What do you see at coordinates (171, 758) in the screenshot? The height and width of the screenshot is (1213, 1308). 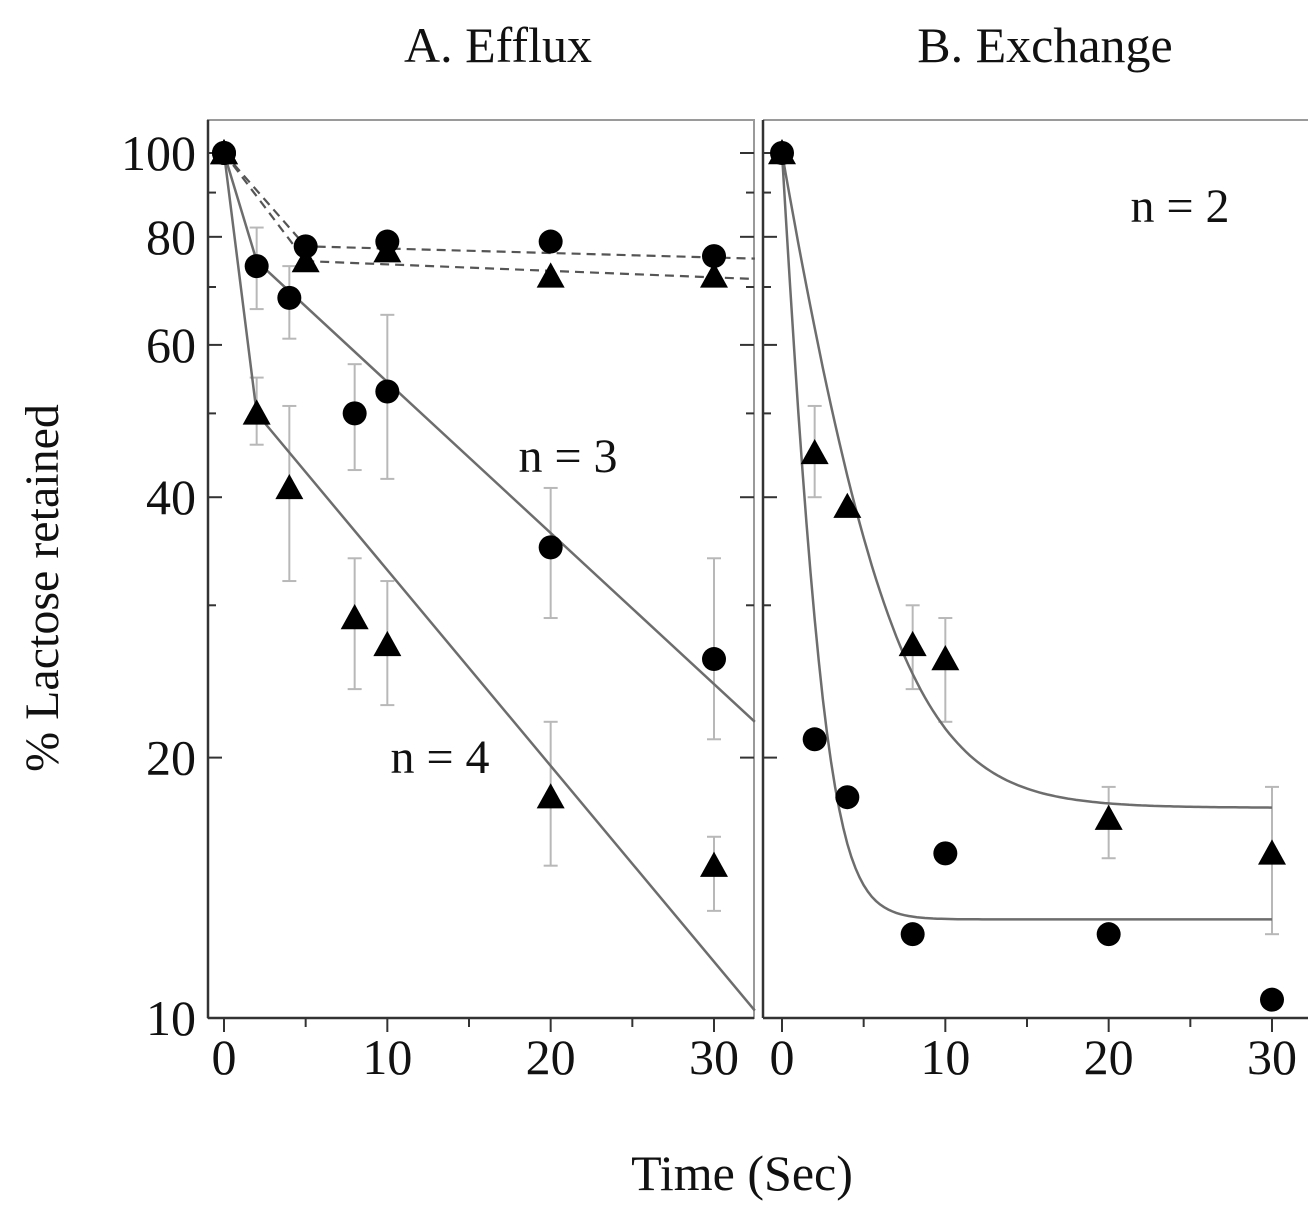 I see `y-tick-label: 20` at bounding box center [171, 758].